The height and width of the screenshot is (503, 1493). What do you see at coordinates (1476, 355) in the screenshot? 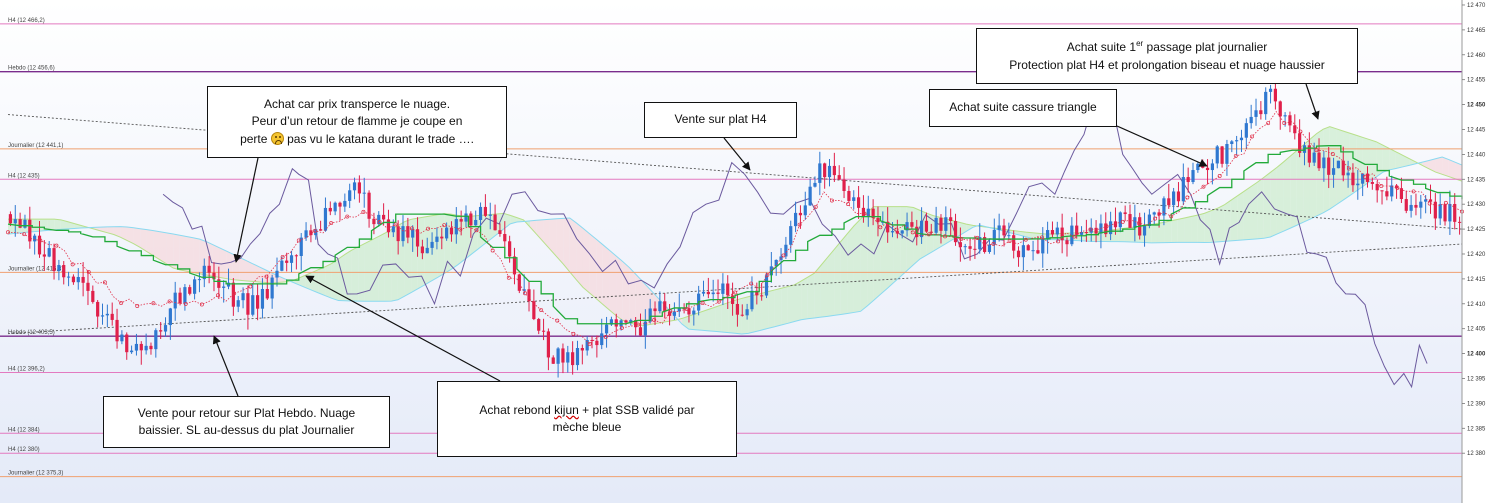
I see `y-axis-tick-label: 12 400` at bounding box center [1476, 355].